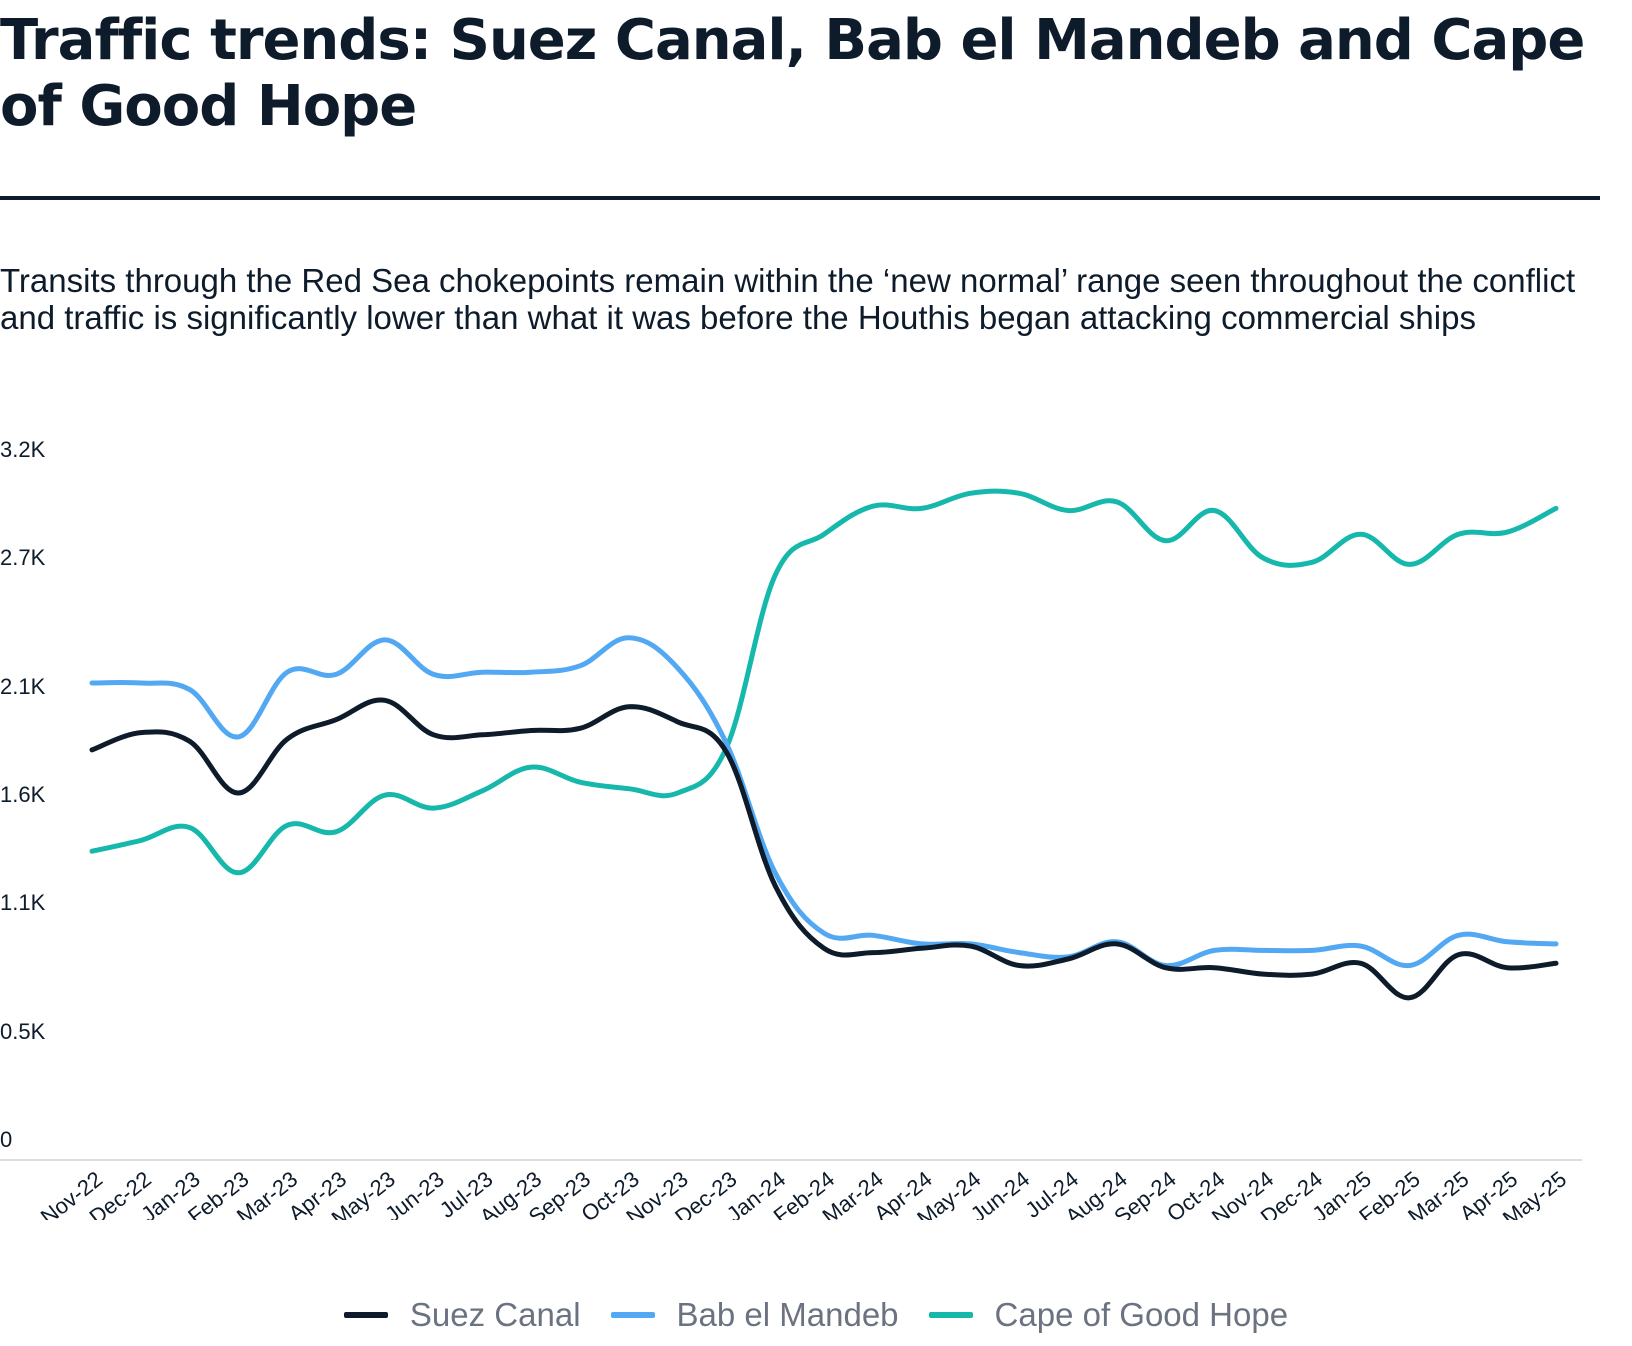 The width and height of the screenshot is (1632, 1346). What do you see at coordinates (23, 449) in the screenshot?
I see `y-tick-label: 3.2K` at bounding box center [23, 449].